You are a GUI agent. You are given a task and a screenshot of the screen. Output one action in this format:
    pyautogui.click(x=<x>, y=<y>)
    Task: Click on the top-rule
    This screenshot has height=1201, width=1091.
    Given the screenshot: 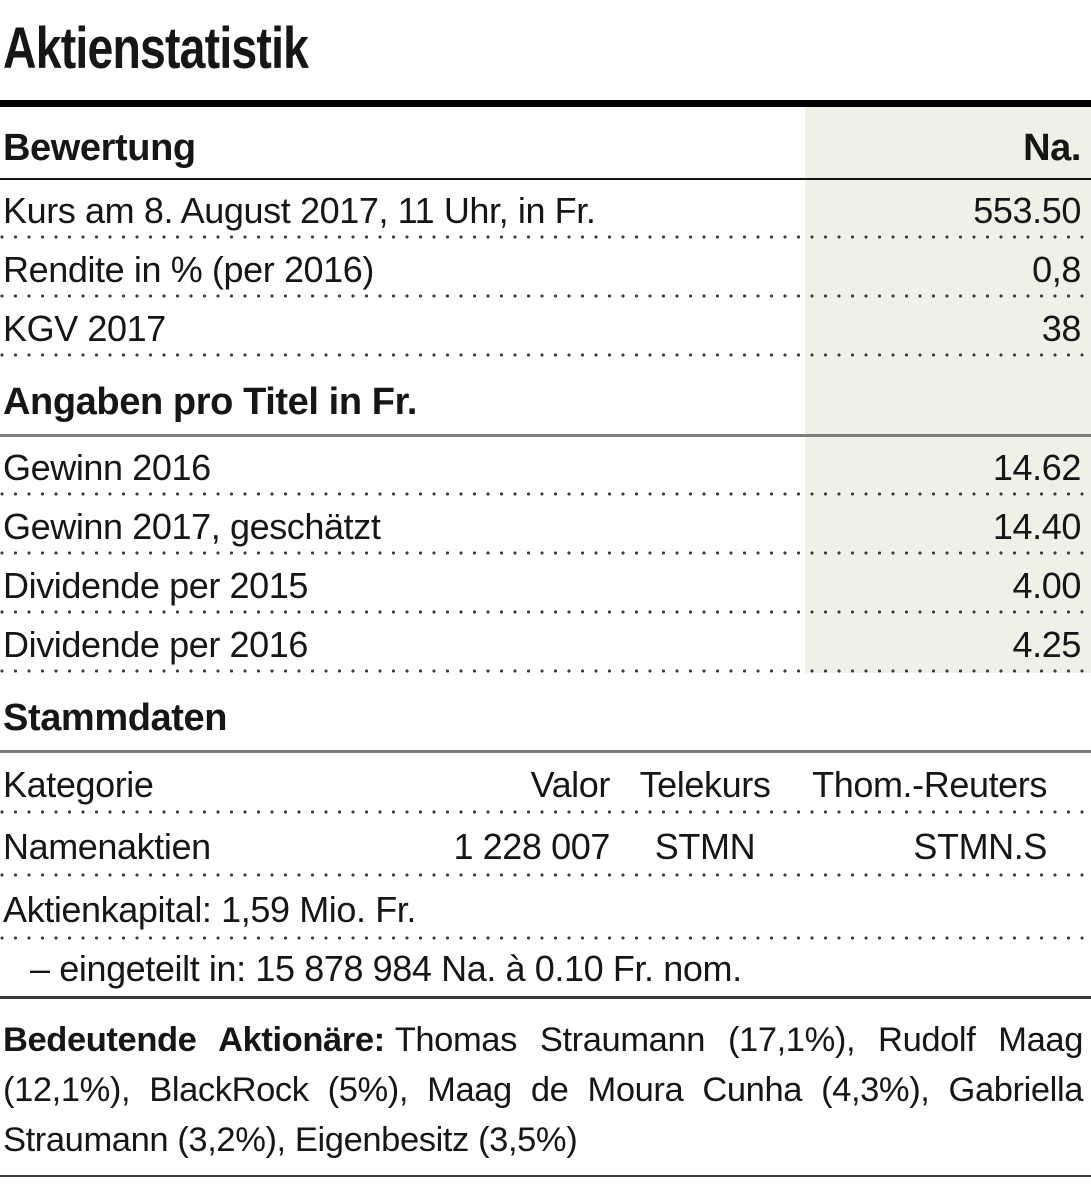 What is the action you would take?
    pyautogui.click(x=545, y=103)
    